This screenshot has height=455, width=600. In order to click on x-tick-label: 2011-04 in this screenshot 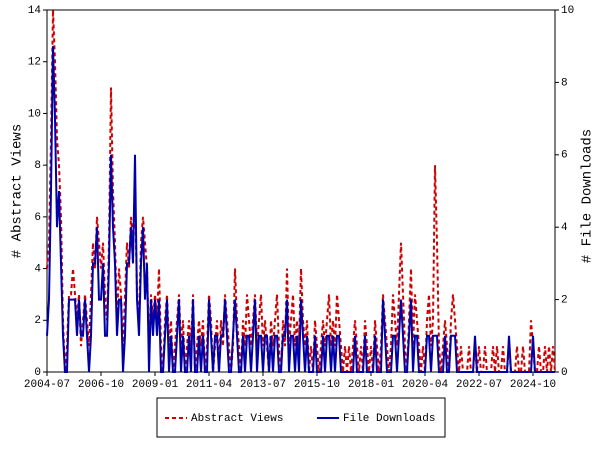, I will do `click(209, 385)`.